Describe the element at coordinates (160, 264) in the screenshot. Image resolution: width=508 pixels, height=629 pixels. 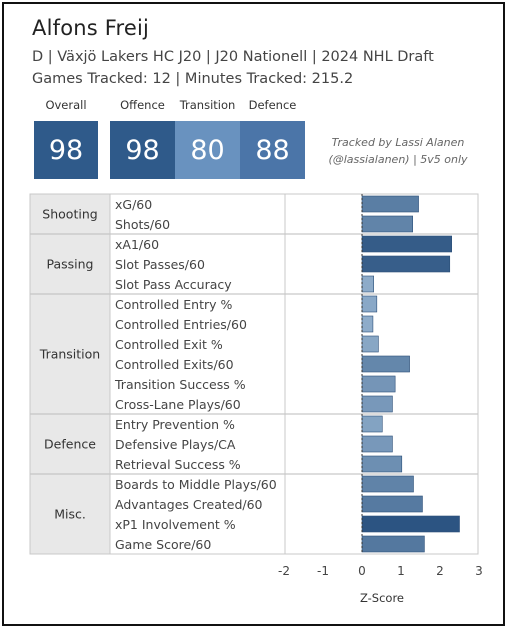
I see `metric-label: Slot Passes/60` at that location.